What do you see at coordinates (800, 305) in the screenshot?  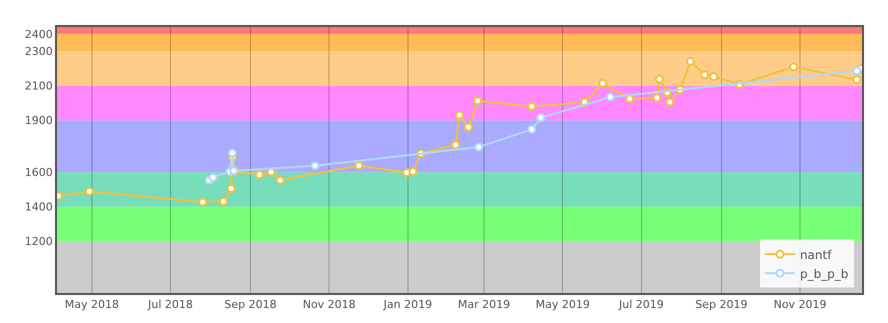 I see `x-tick-label: Nov 2019` at bounding box center [800, 305].